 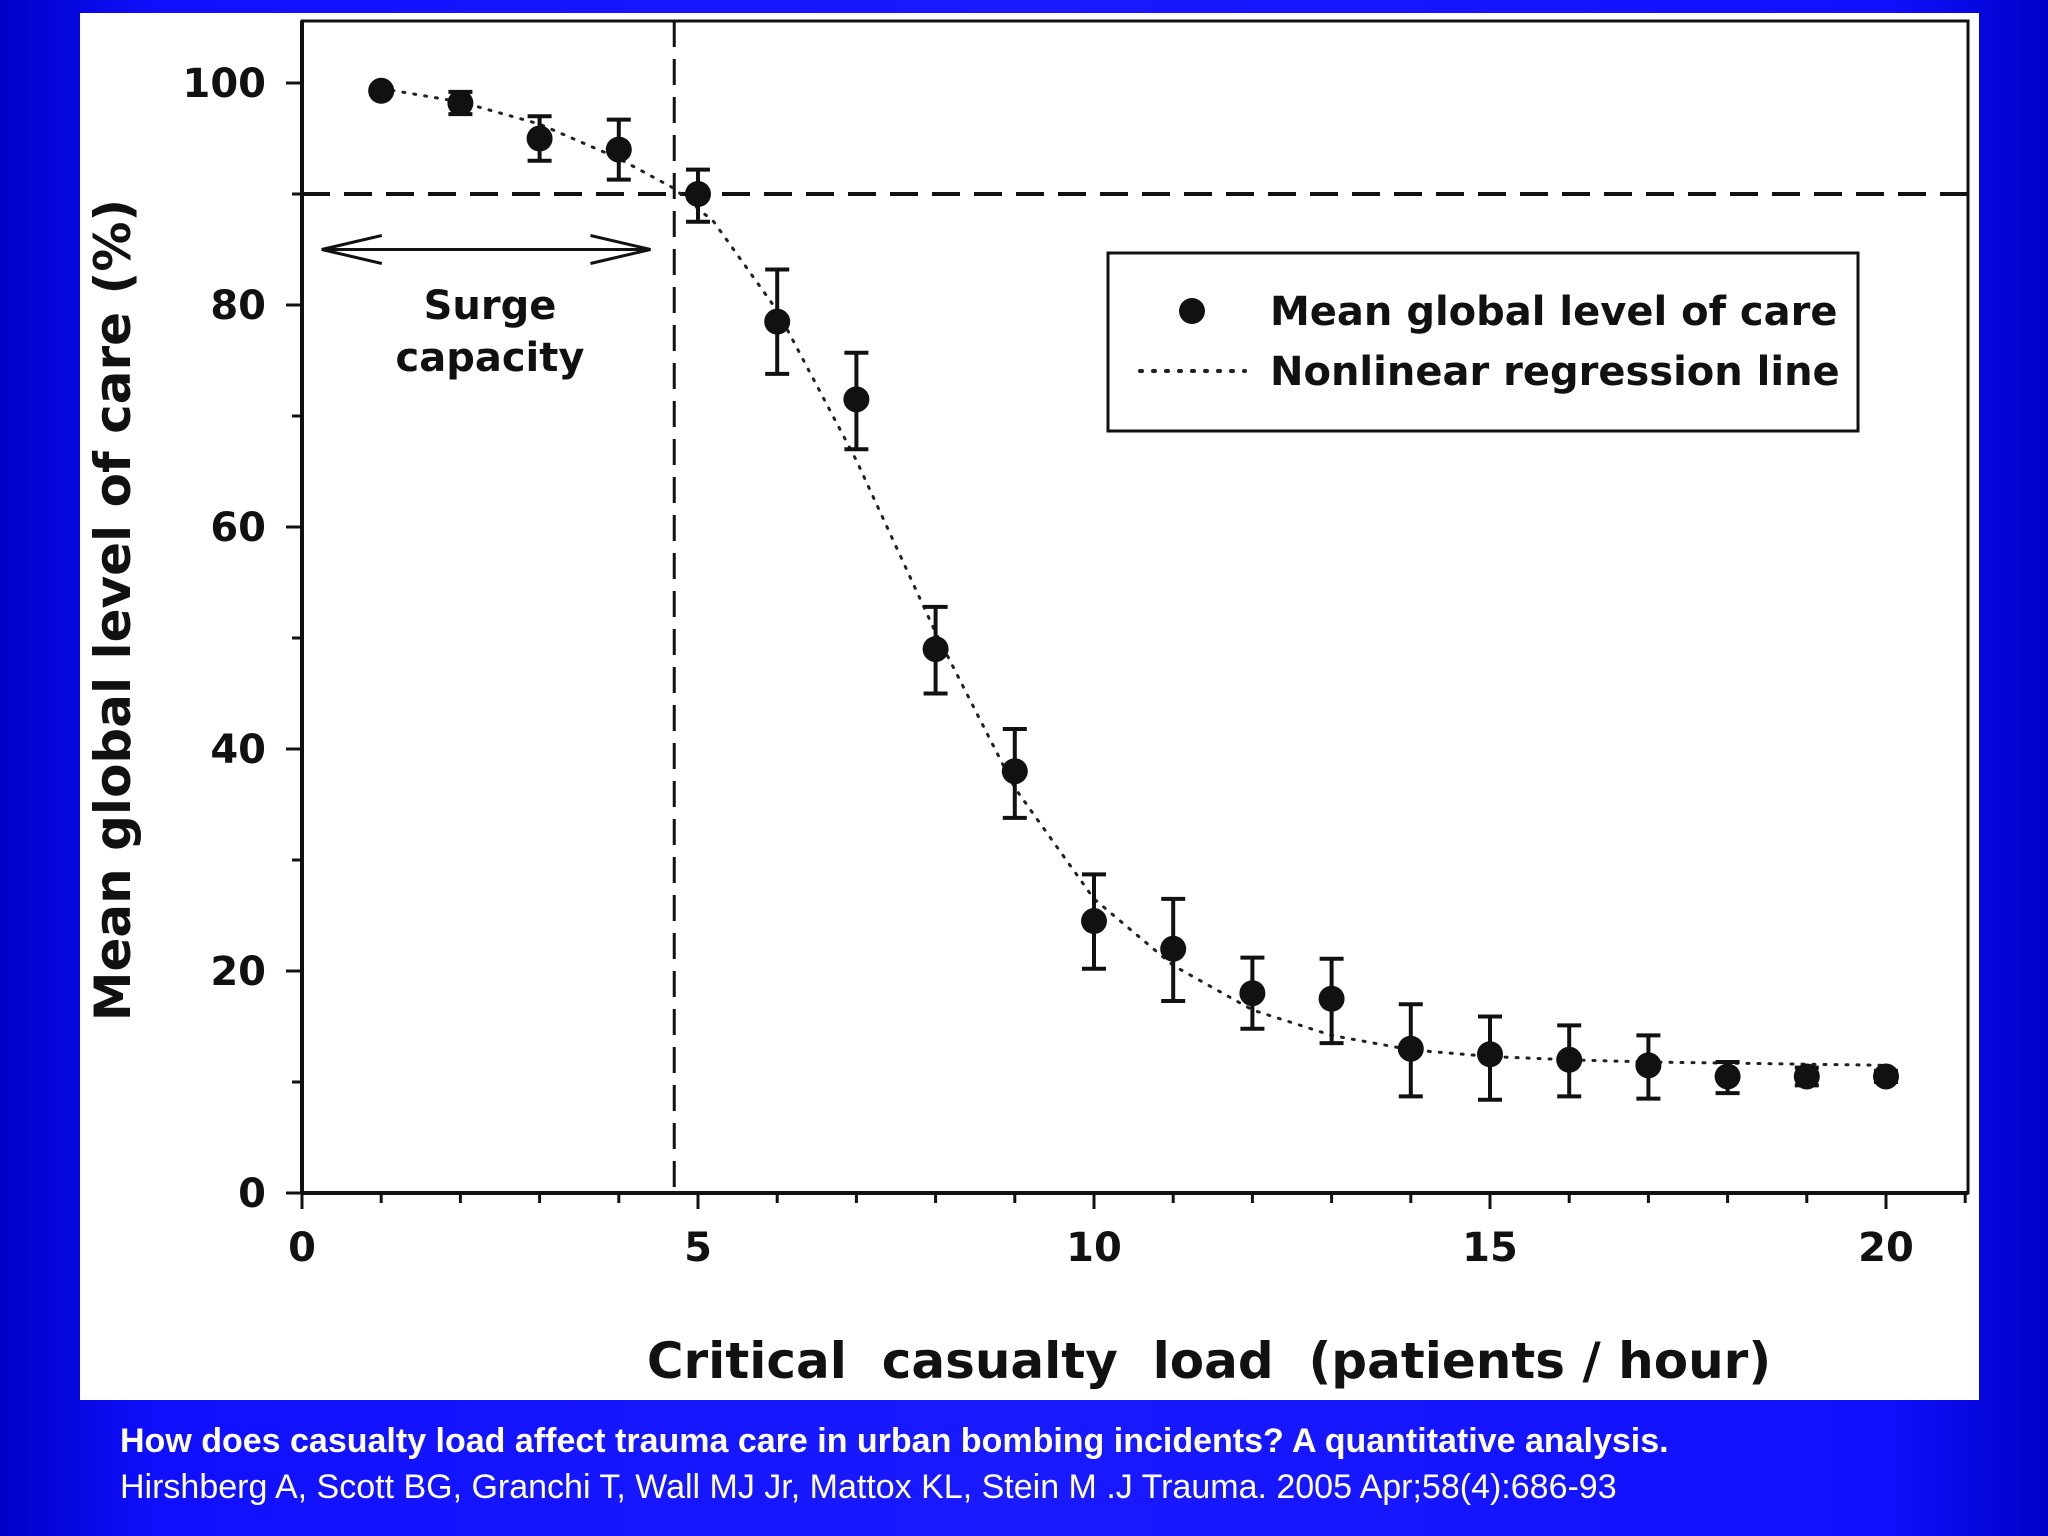 What do you see at coordinates (113, 610) in the screenshot?
I see `y-axis-title: Mean global level of care (%)` at bounding box center [113, 610].